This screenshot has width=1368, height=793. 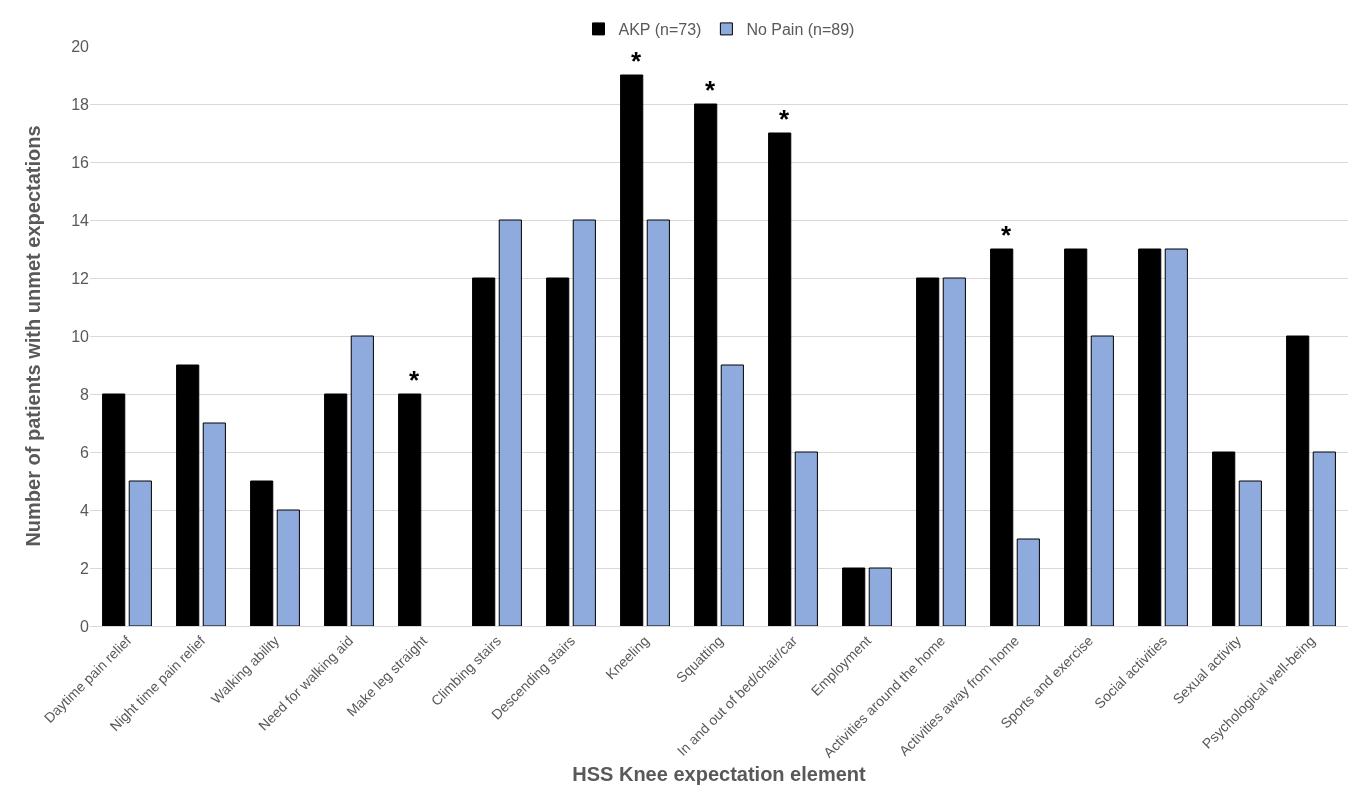 What do you see at coordinates (80, 104) in the screenshot?
I see `y-tick-label: 18` at bounding box center [80, 104].